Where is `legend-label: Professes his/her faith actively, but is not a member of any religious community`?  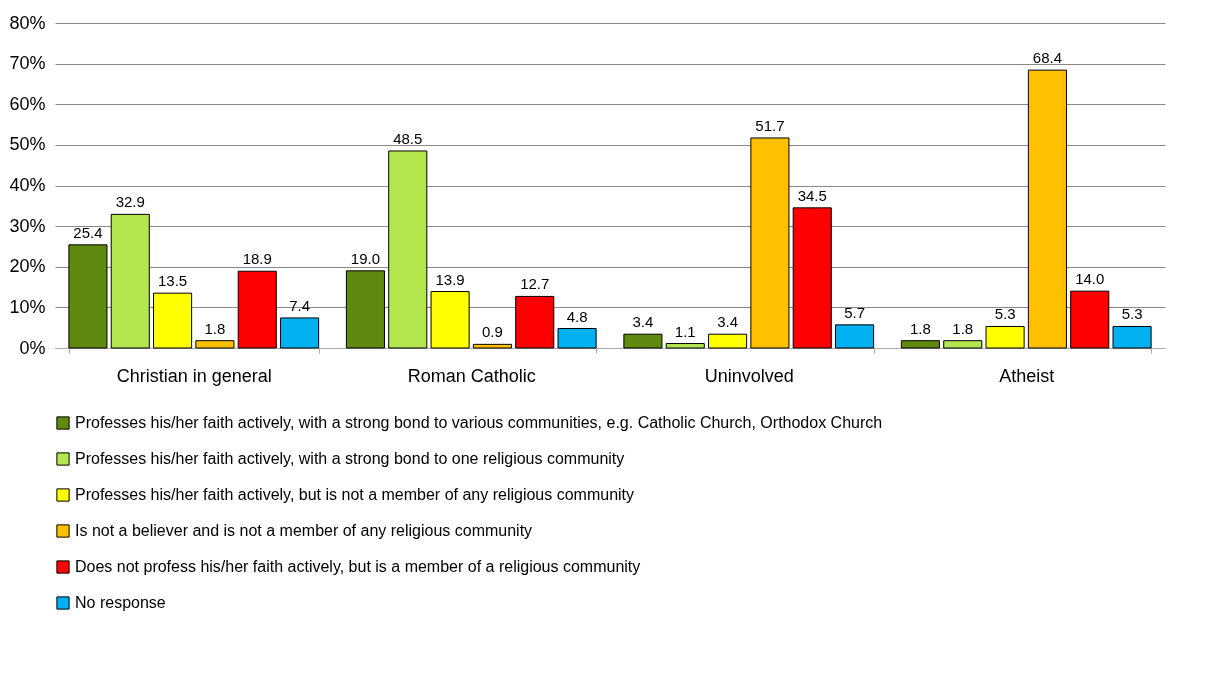 legend-label: Professes his/her faith actively, but is not a member of any religious community is located at coordinates (355, 494).